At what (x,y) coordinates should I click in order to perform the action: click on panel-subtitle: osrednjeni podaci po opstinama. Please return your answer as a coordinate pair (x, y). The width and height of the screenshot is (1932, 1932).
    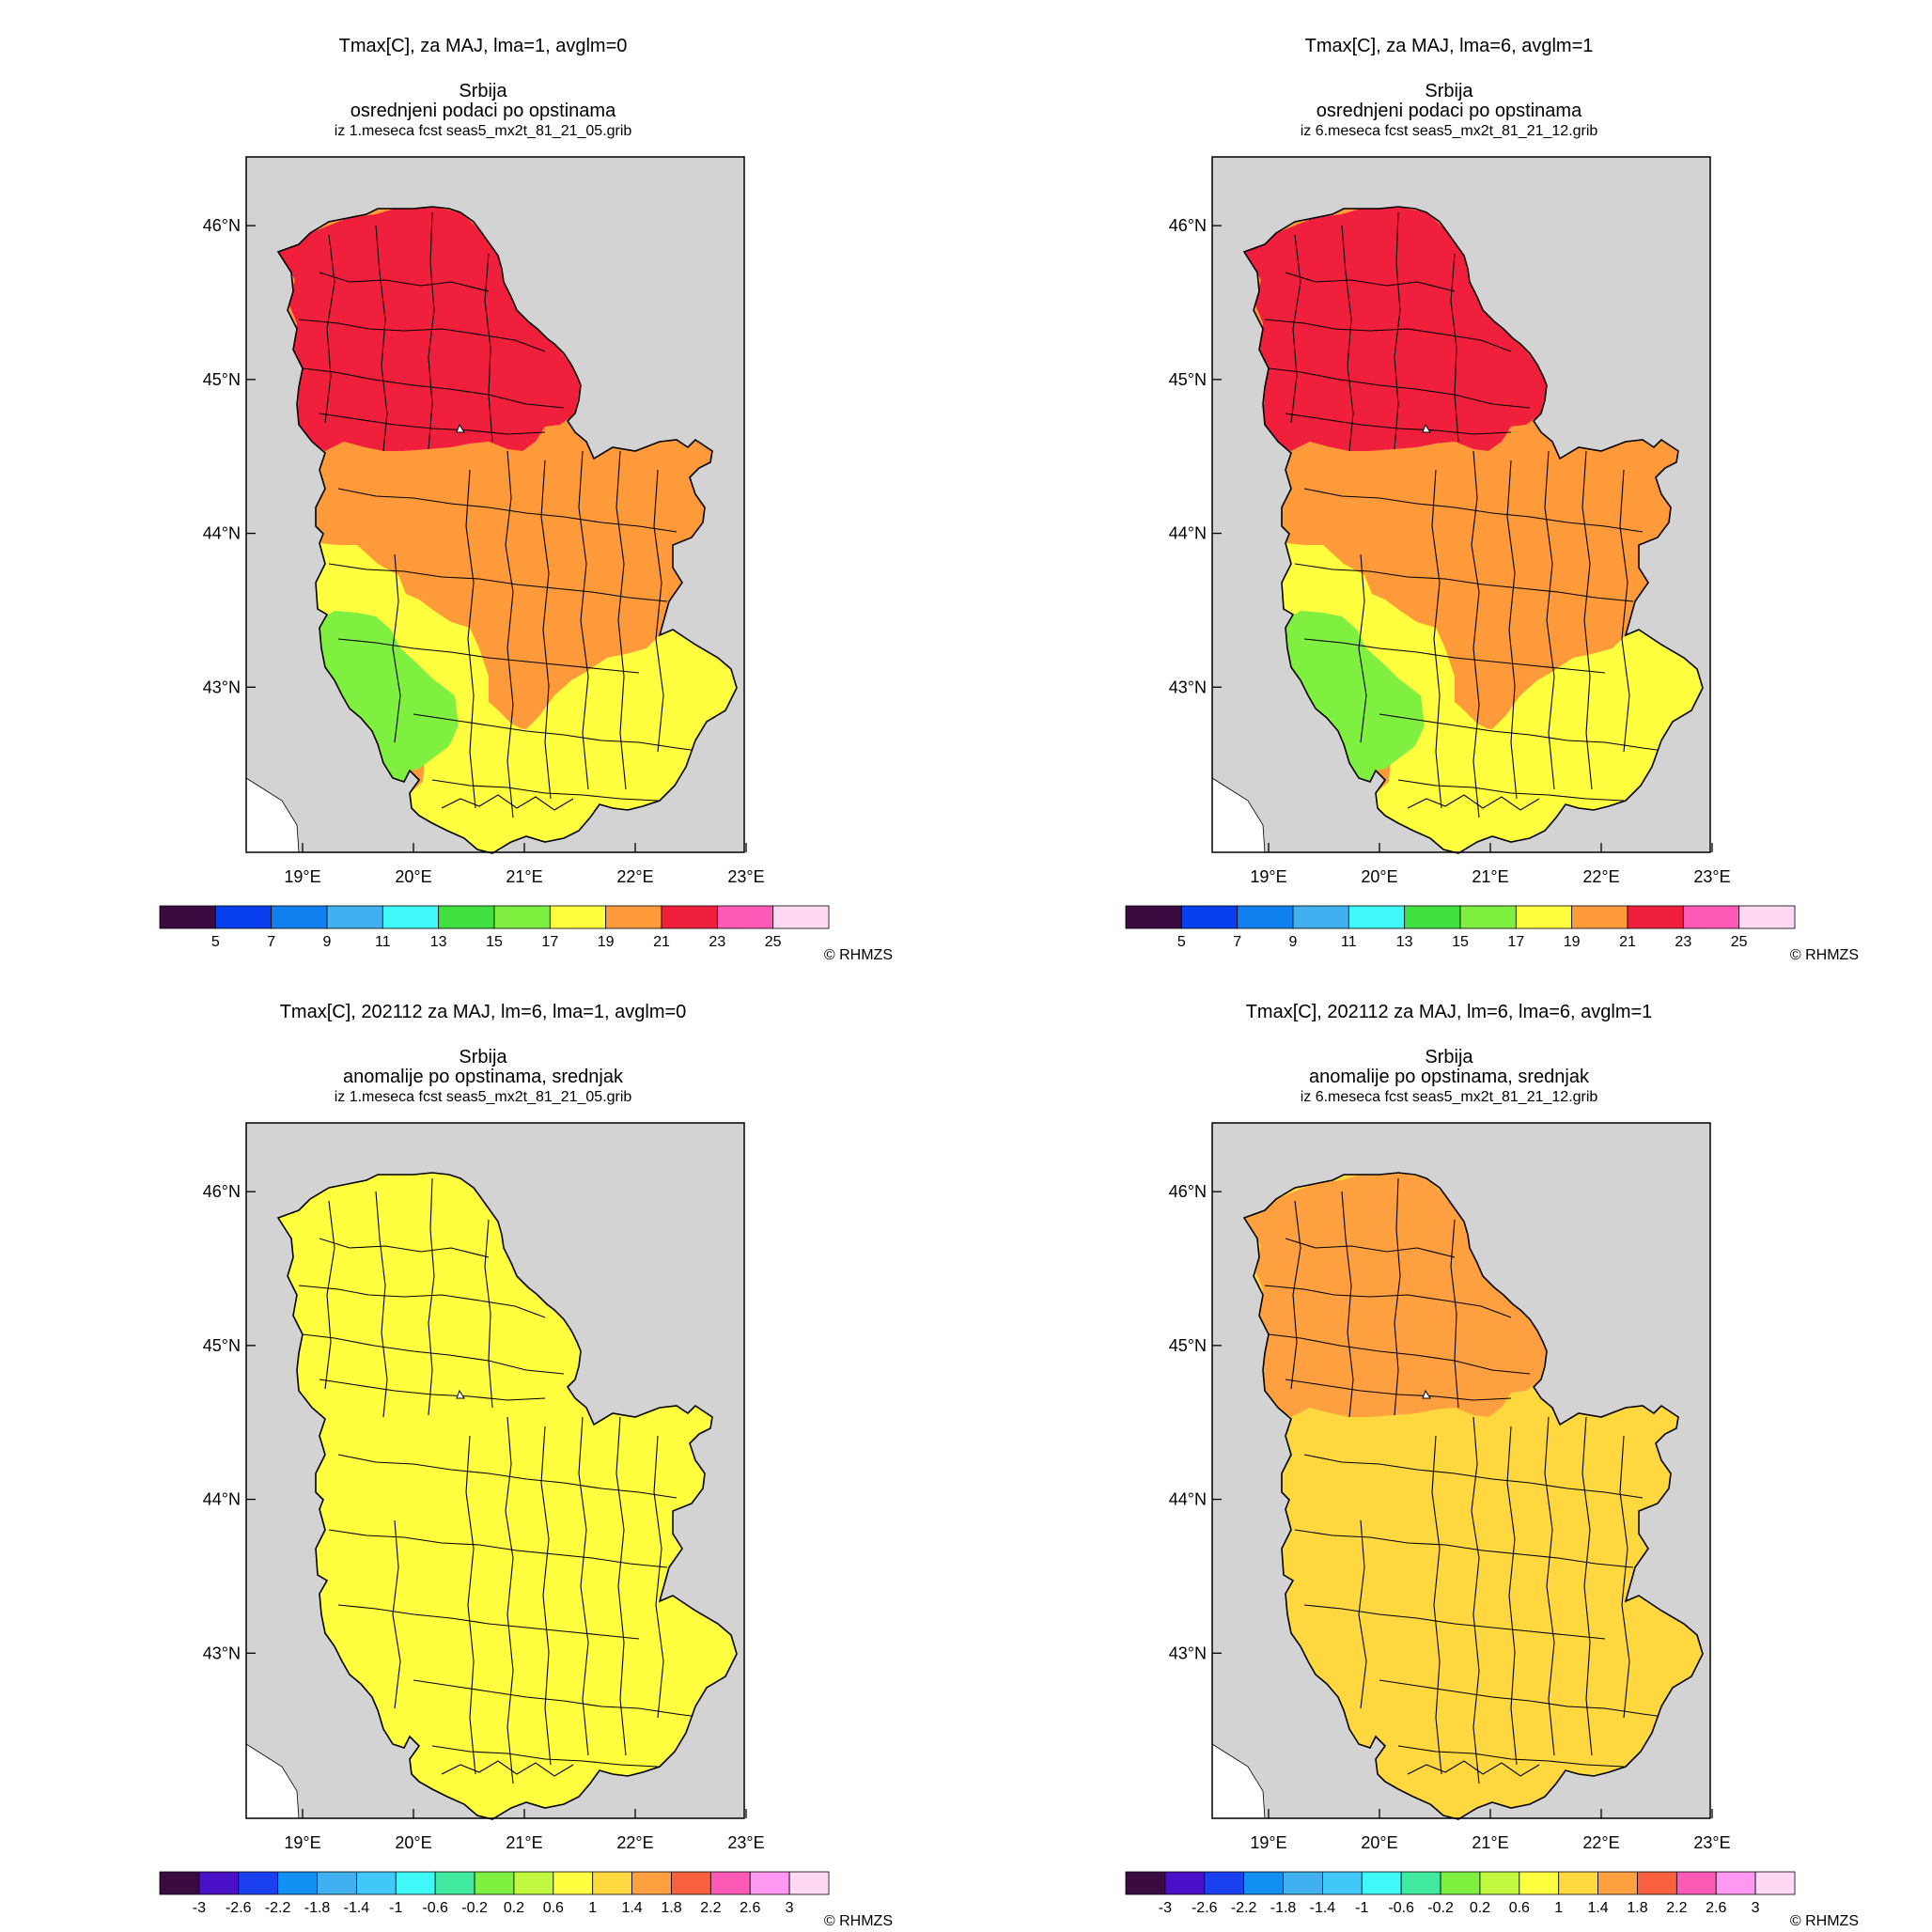
    Looking at the image, I should click on (1449, 111).